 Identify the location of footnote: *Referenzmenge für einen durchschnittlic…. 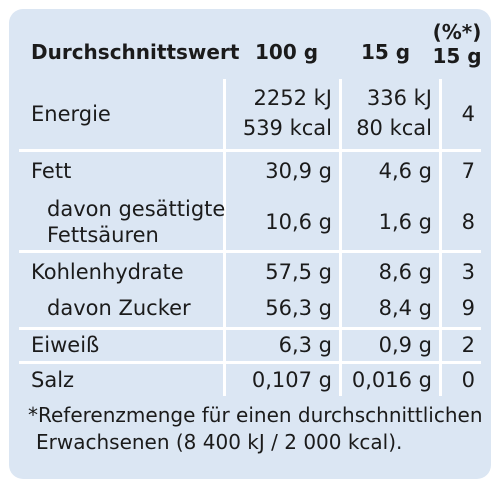
(258, 429).